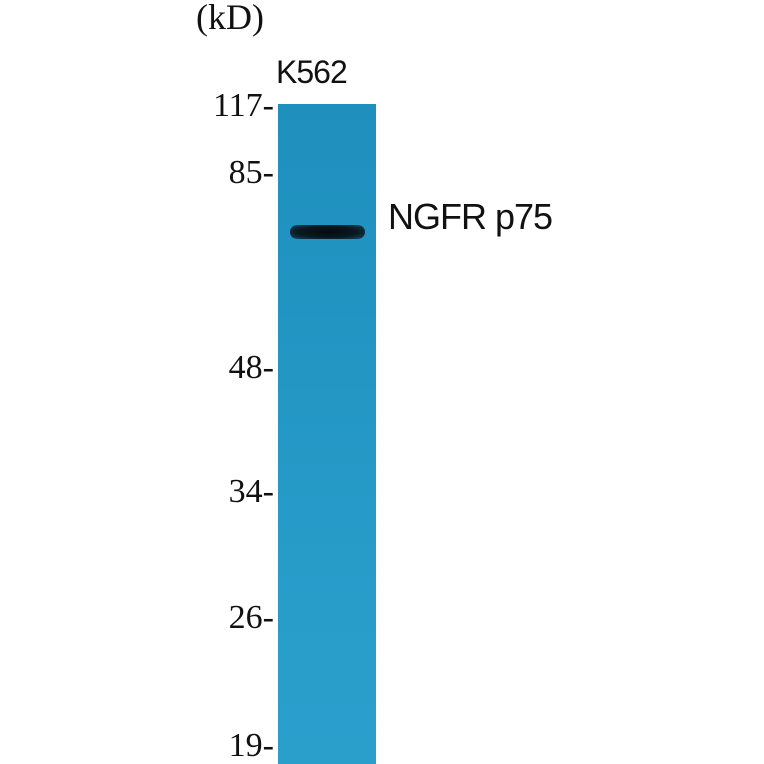 The height and width of the screenshot is (764, 764). Describe the element at coordinates (251, 172) in the screenshot. I see `marker-85: 85-` at that location.